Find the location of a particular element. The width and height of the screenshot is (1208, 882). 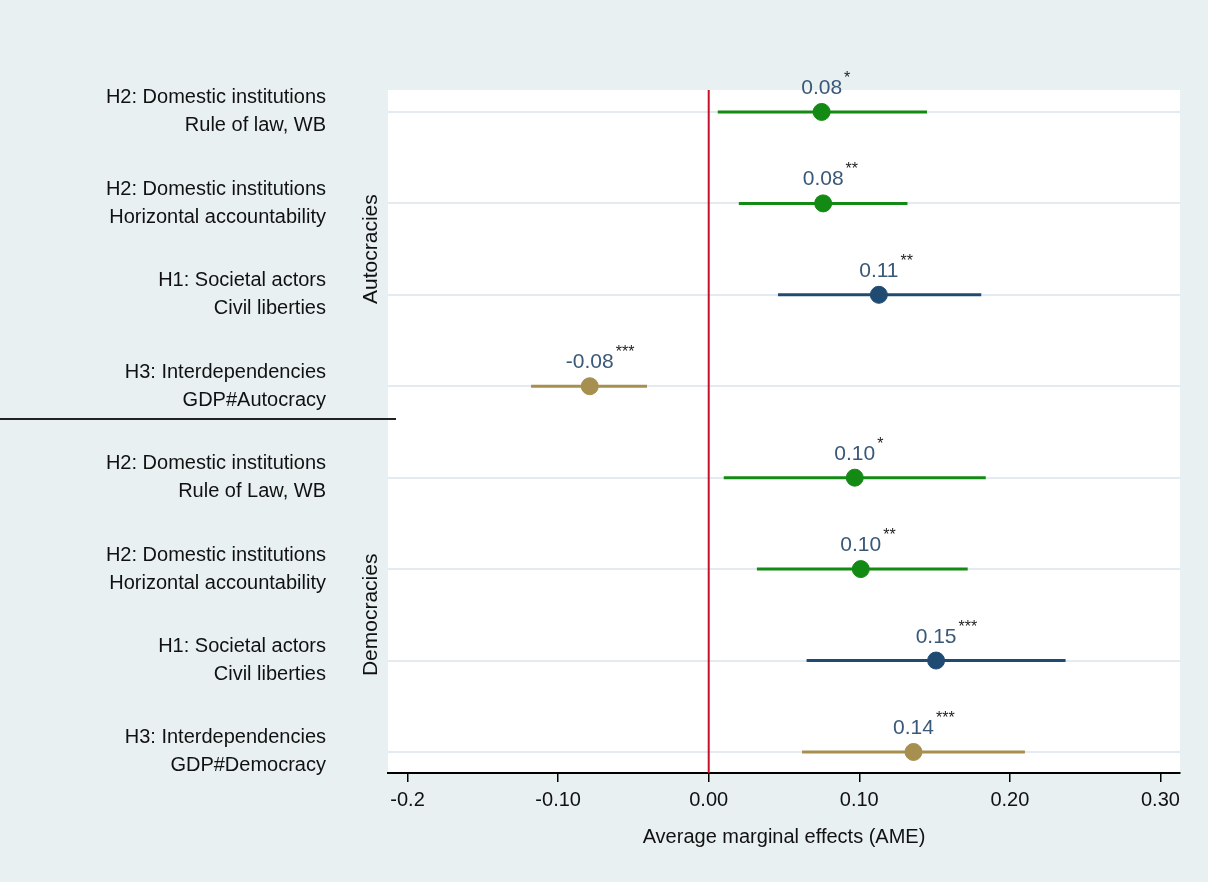

data-label: 0.14*** is located at coordinates (924, 723).